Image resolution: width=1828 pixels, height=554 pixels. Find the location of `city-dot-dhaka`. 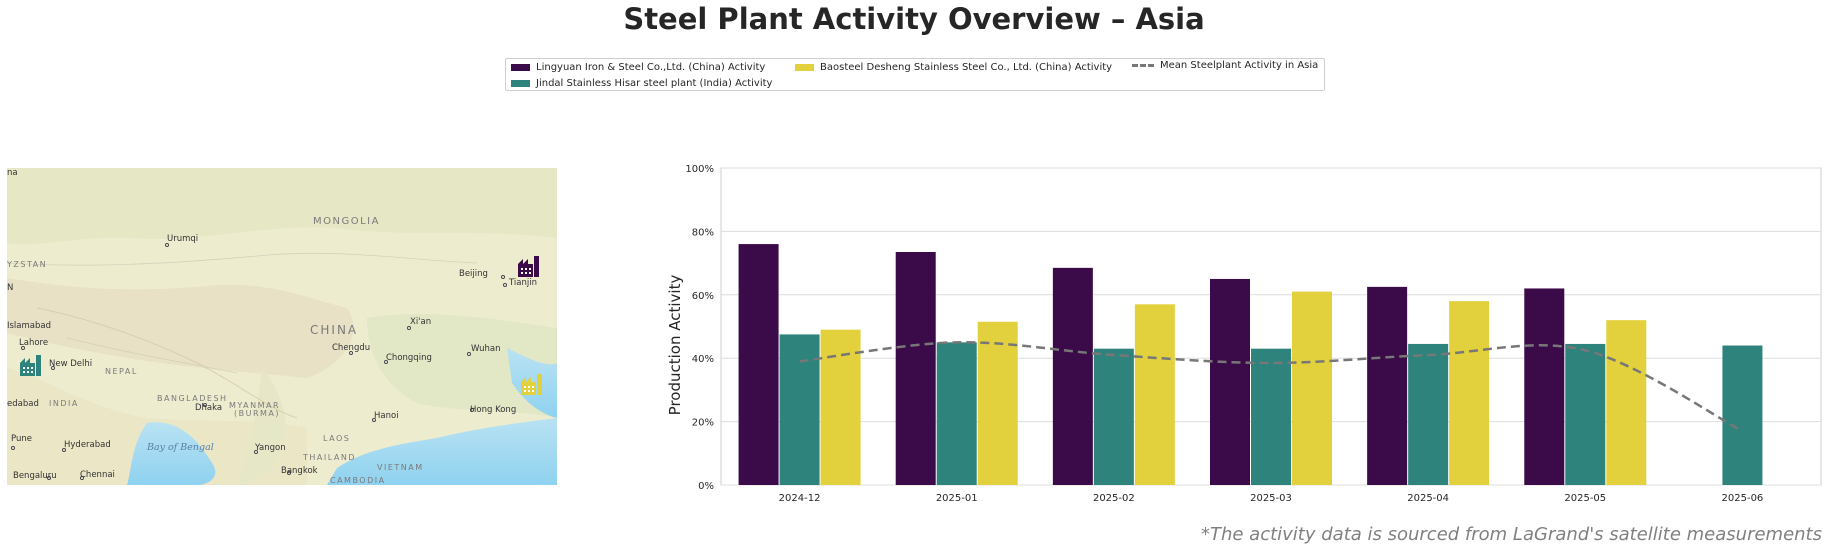

city-dot-dhaka is located at coordinates (205, 405).